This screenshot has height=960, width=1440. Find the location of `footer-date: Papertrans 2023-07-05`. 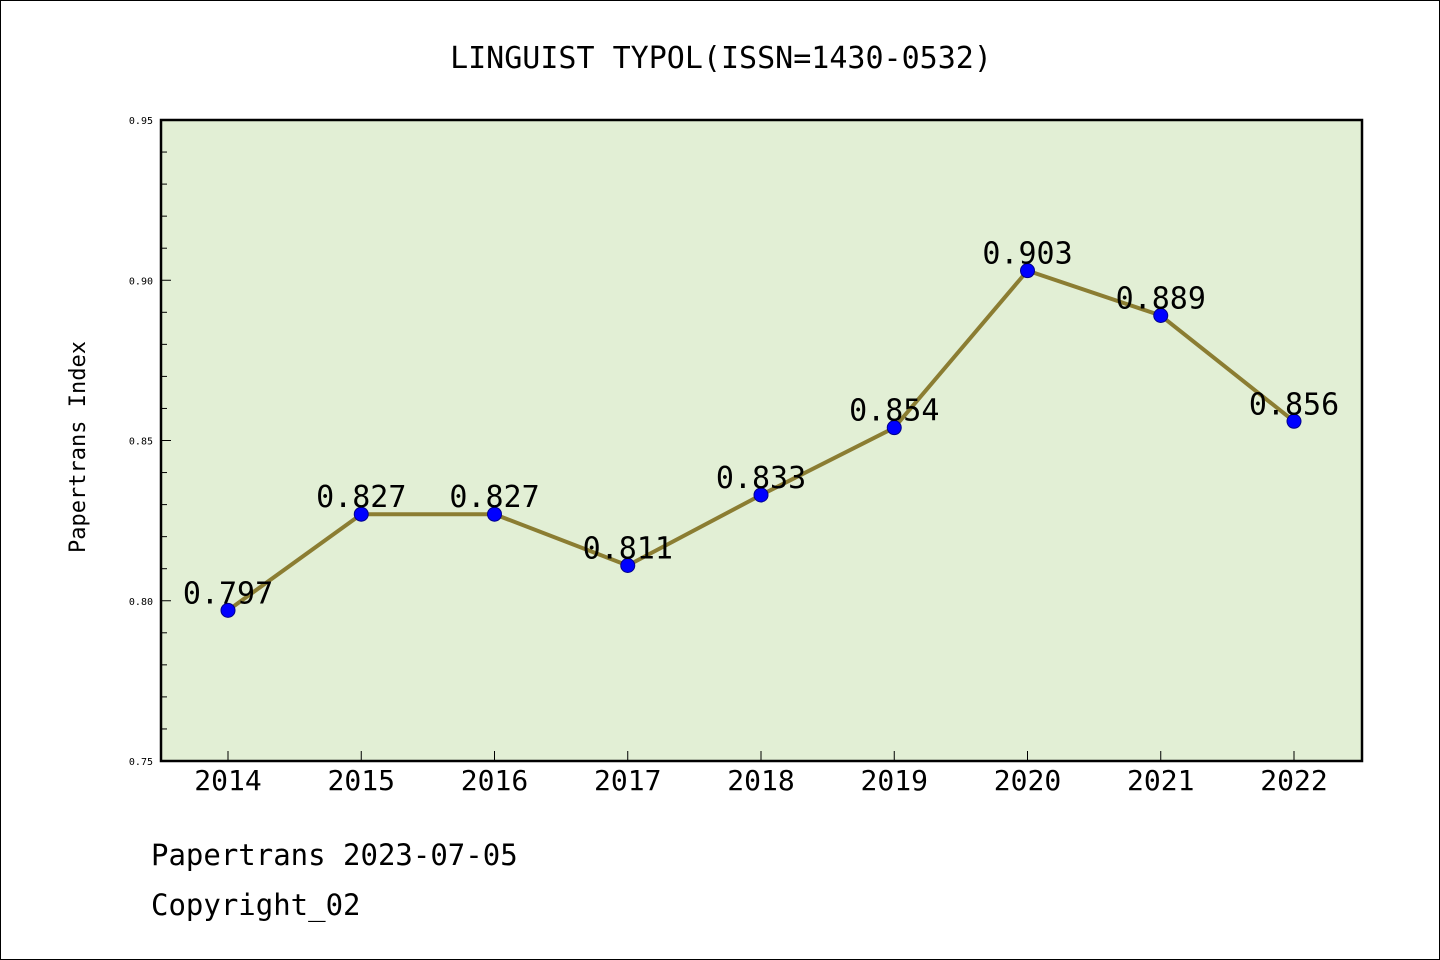

footer-date: Papertrans 2023-07-05 is located at coordinates (334, 855).